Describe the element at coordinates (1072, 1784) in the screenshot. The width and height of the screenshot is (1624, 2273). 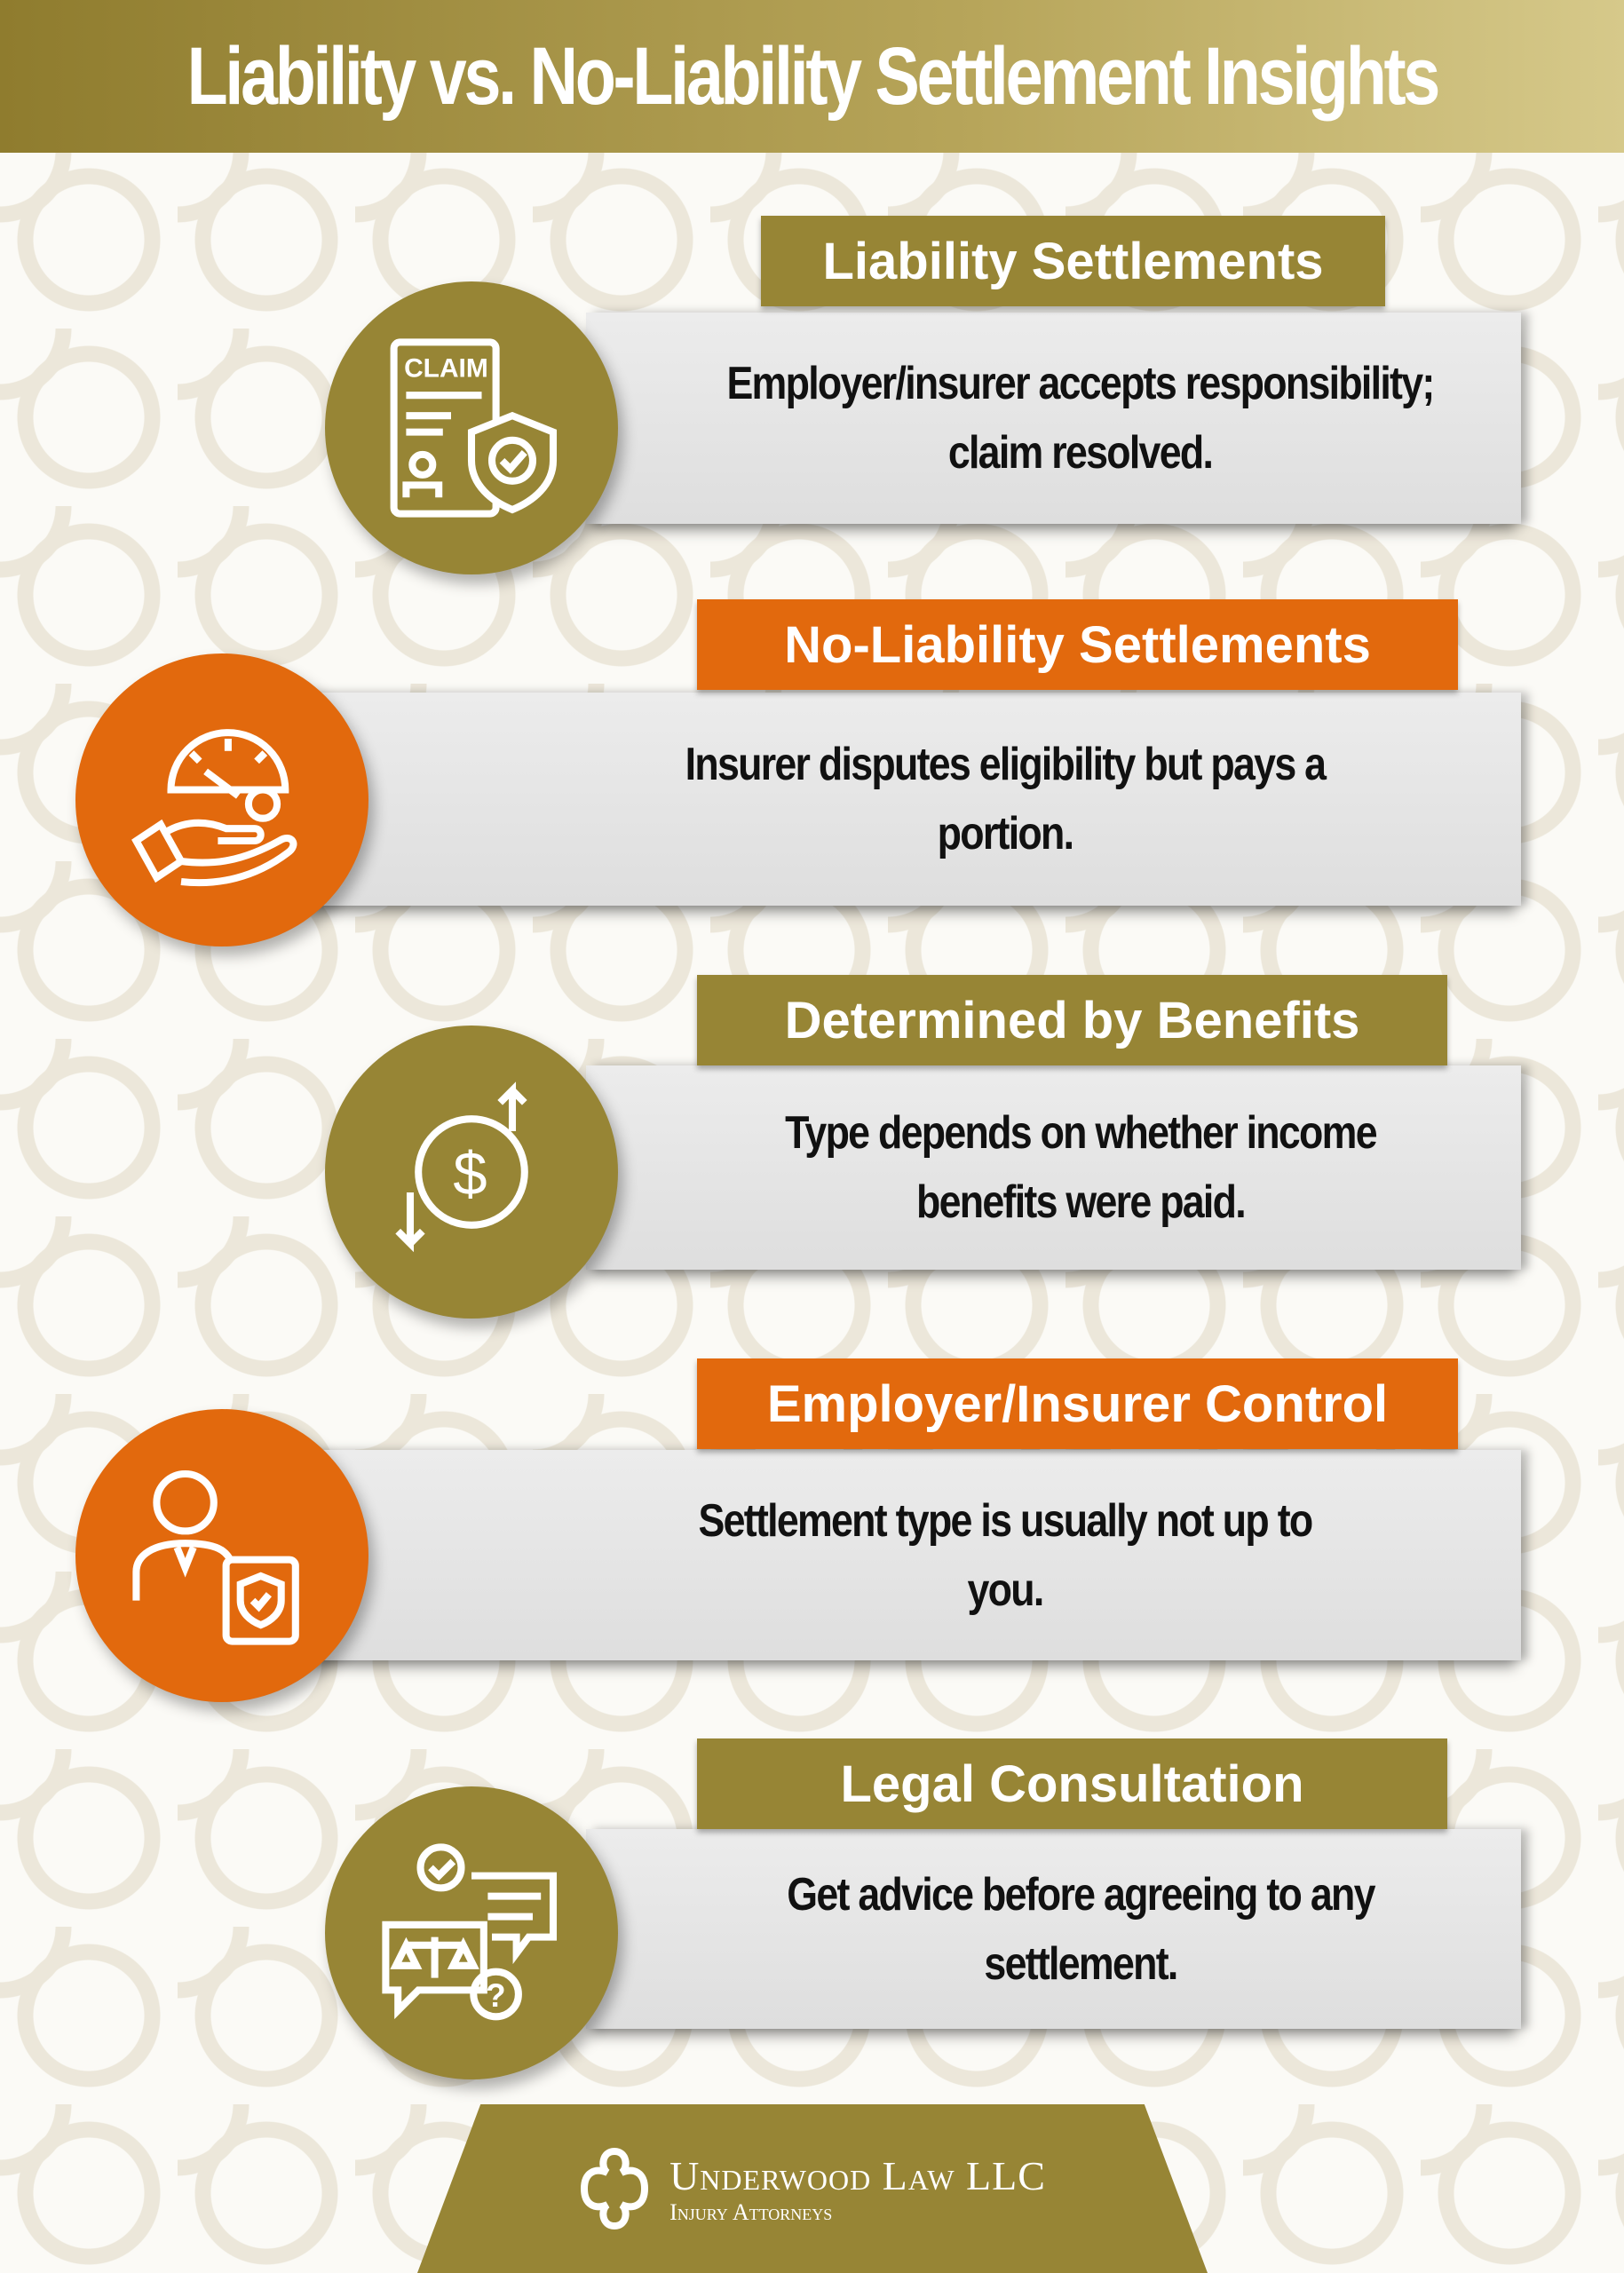
I see `item-label: Legal Consultation` at that location.